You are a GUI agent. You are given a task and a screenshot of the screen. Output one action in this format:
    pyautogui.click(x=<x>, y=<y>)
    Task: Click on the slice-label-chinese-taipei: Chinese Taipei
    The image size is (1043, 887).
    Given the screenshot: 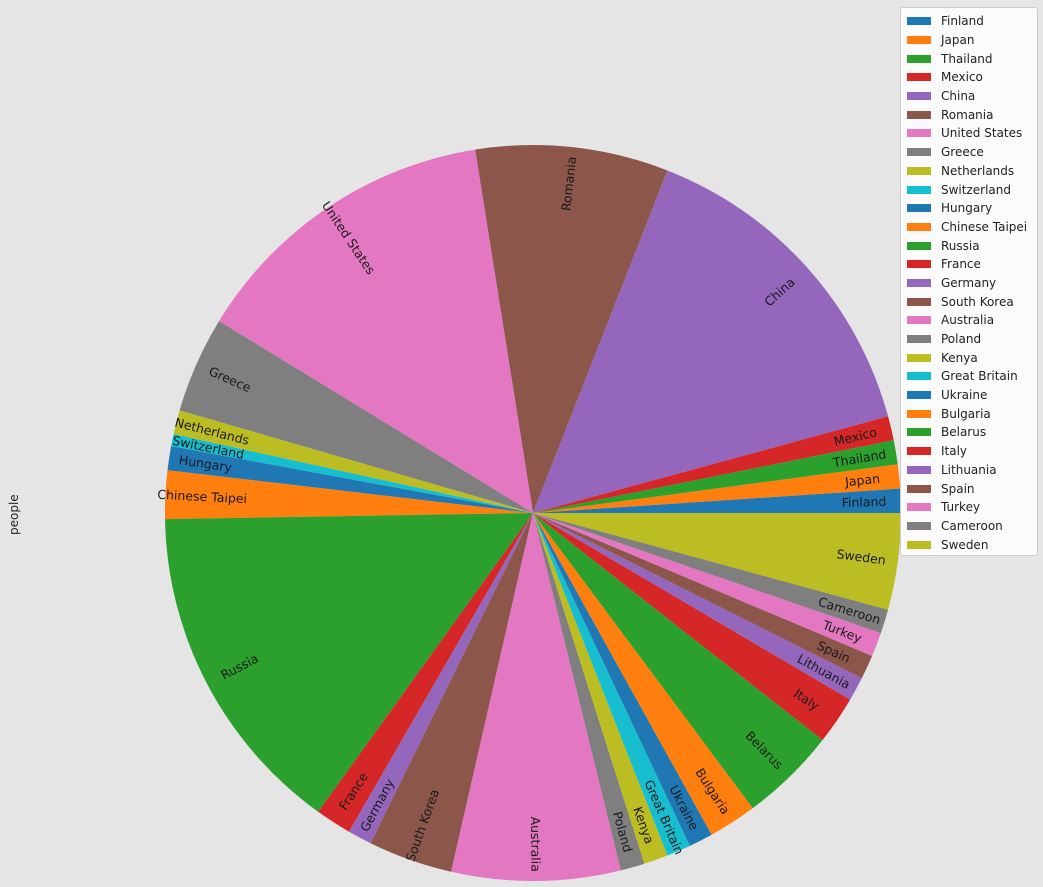 What is the action you would take?
    pyautogui.click(x=202, y=496)
    